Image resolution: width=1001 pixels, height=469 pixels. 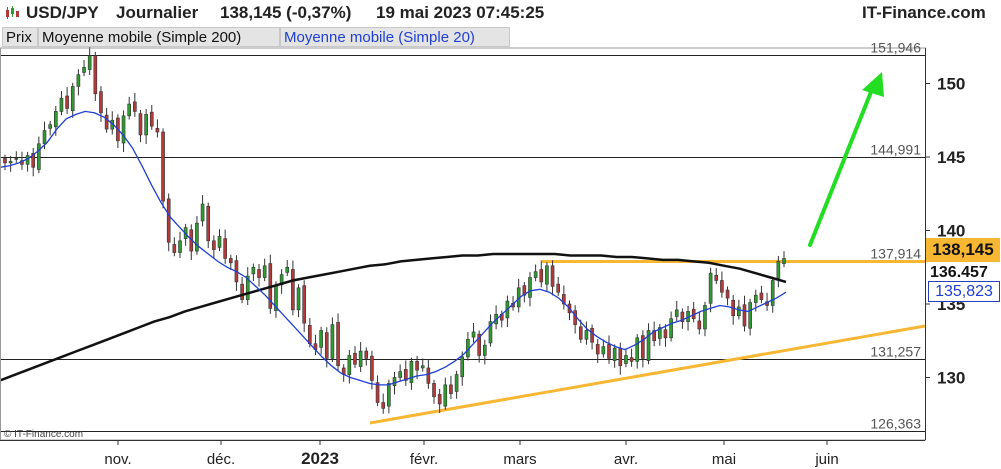 I want to click on arrow-shaft, so click(x=840, y=168).